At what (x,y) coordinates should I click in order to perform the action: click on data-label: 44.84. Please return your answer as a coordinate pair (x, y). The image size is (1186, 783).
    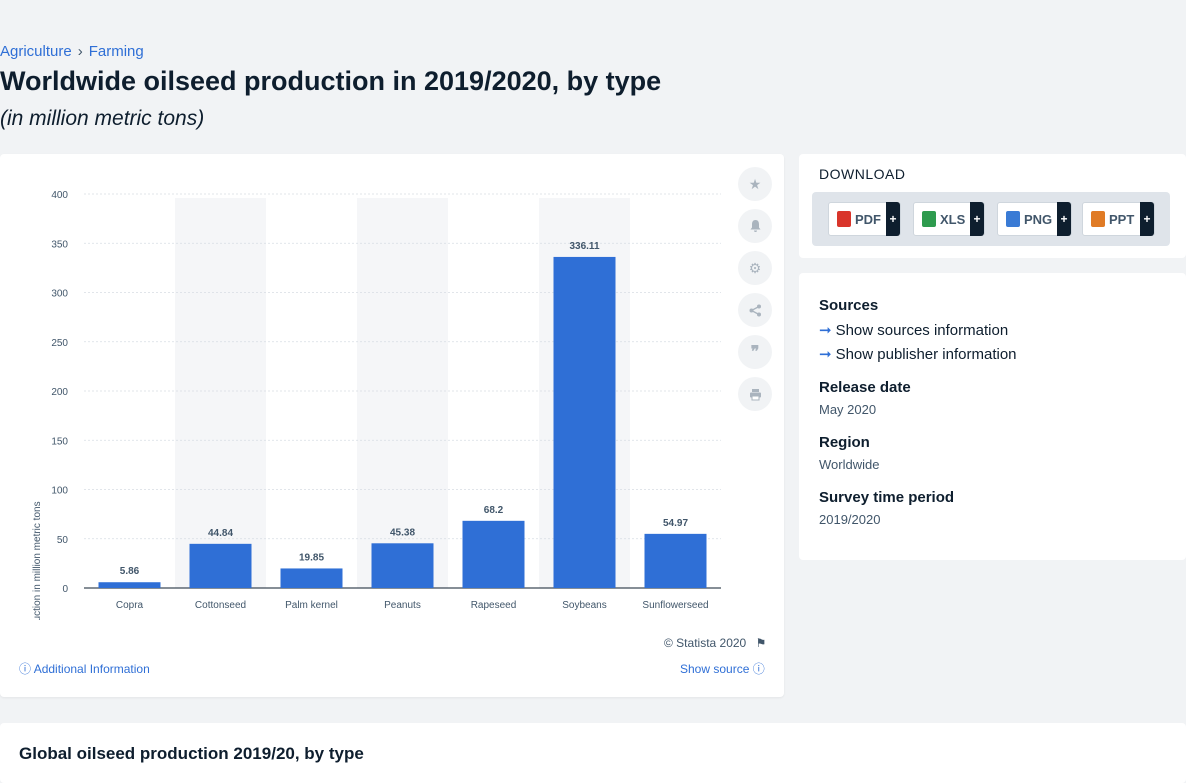
    Looking at the image, I should click on (220, 533).